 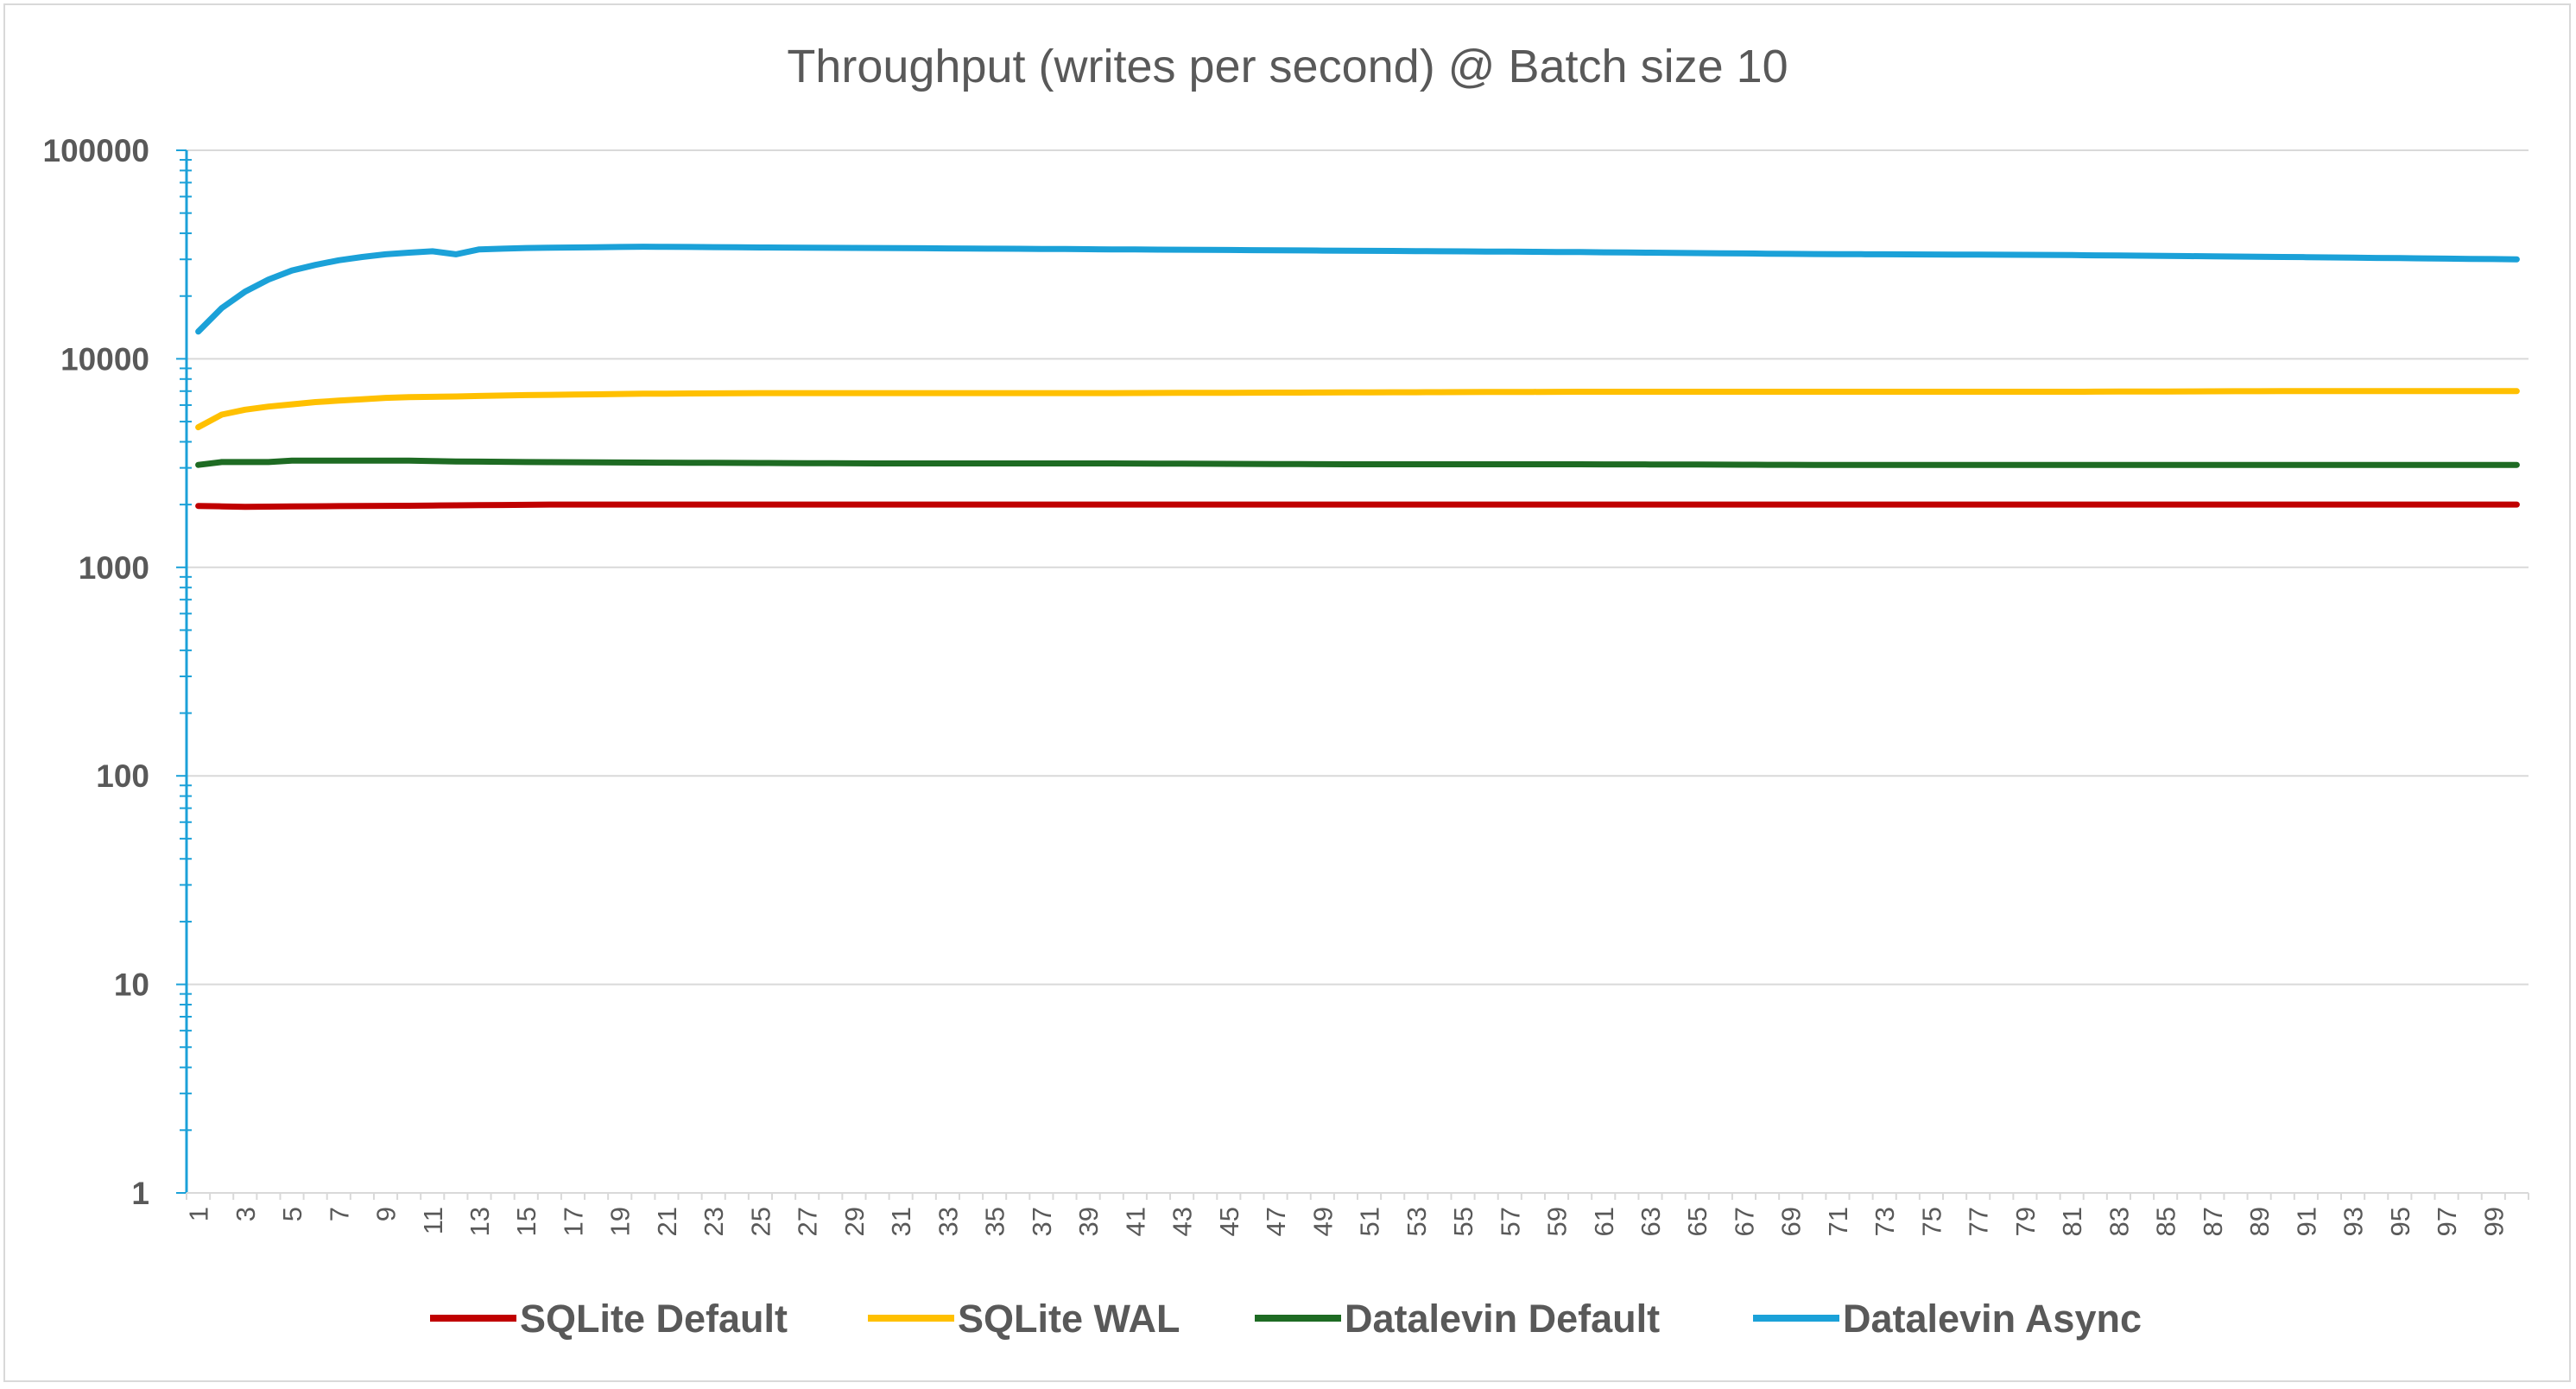 What do you see at coordinates (2072, 1221) in the screenshot?
I see `x-tick-label: 81` at bounding box center [2072, 1221].